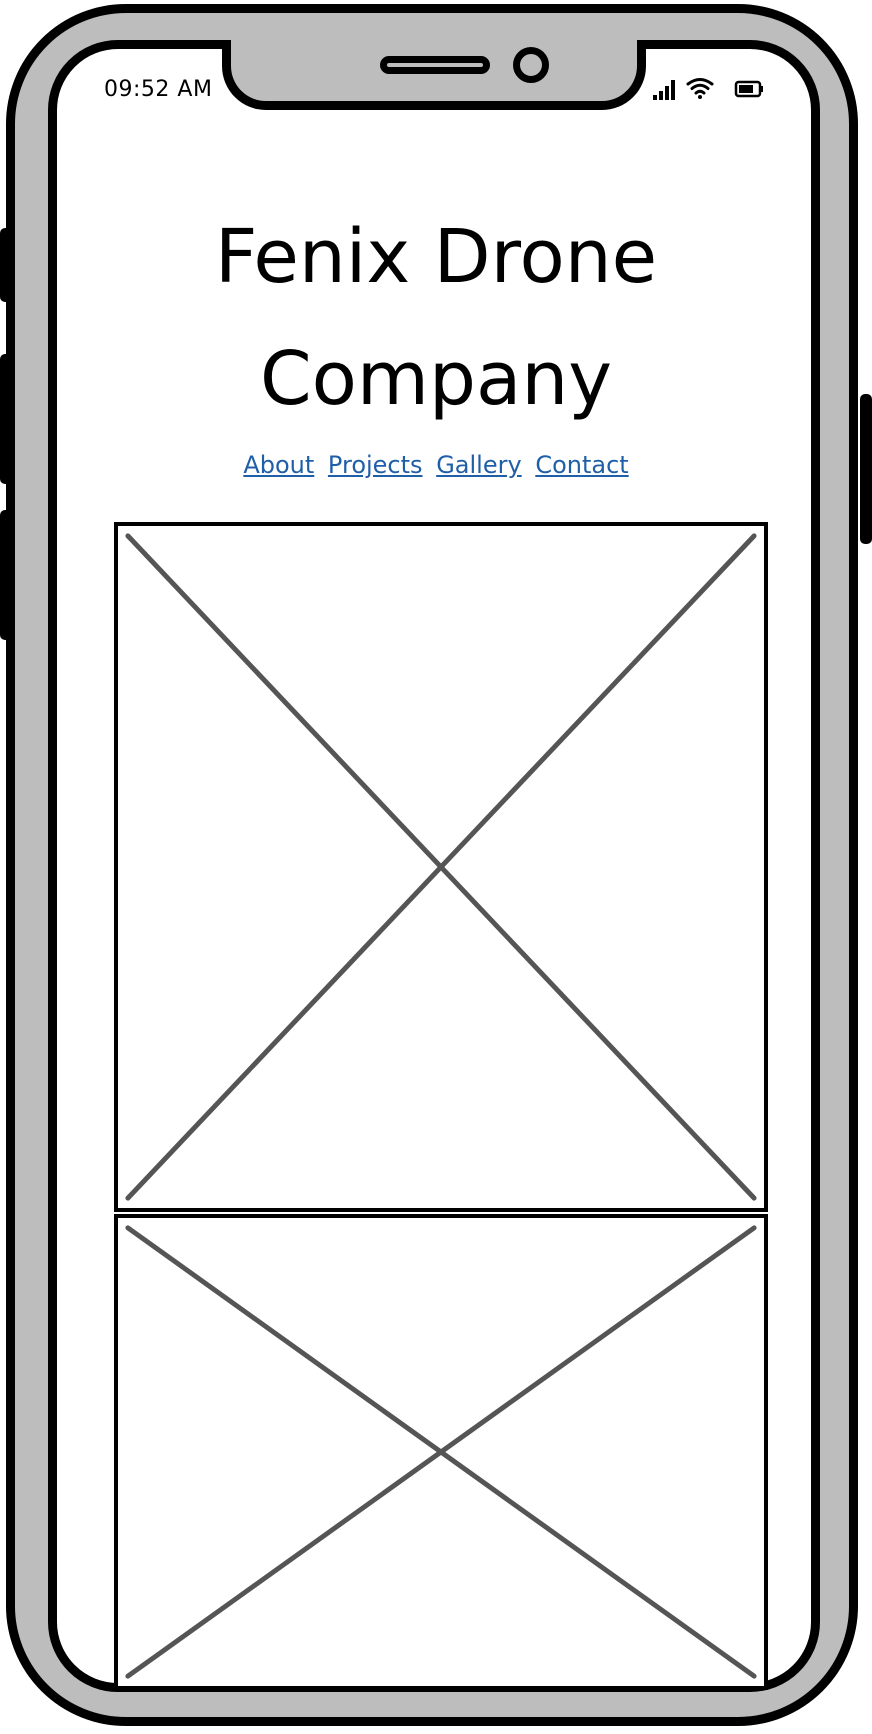 The width and height of the screenshot is (872, 1734). Describe the element at coordinates (434, 75) in the screenshot. I see `notch` at that location.